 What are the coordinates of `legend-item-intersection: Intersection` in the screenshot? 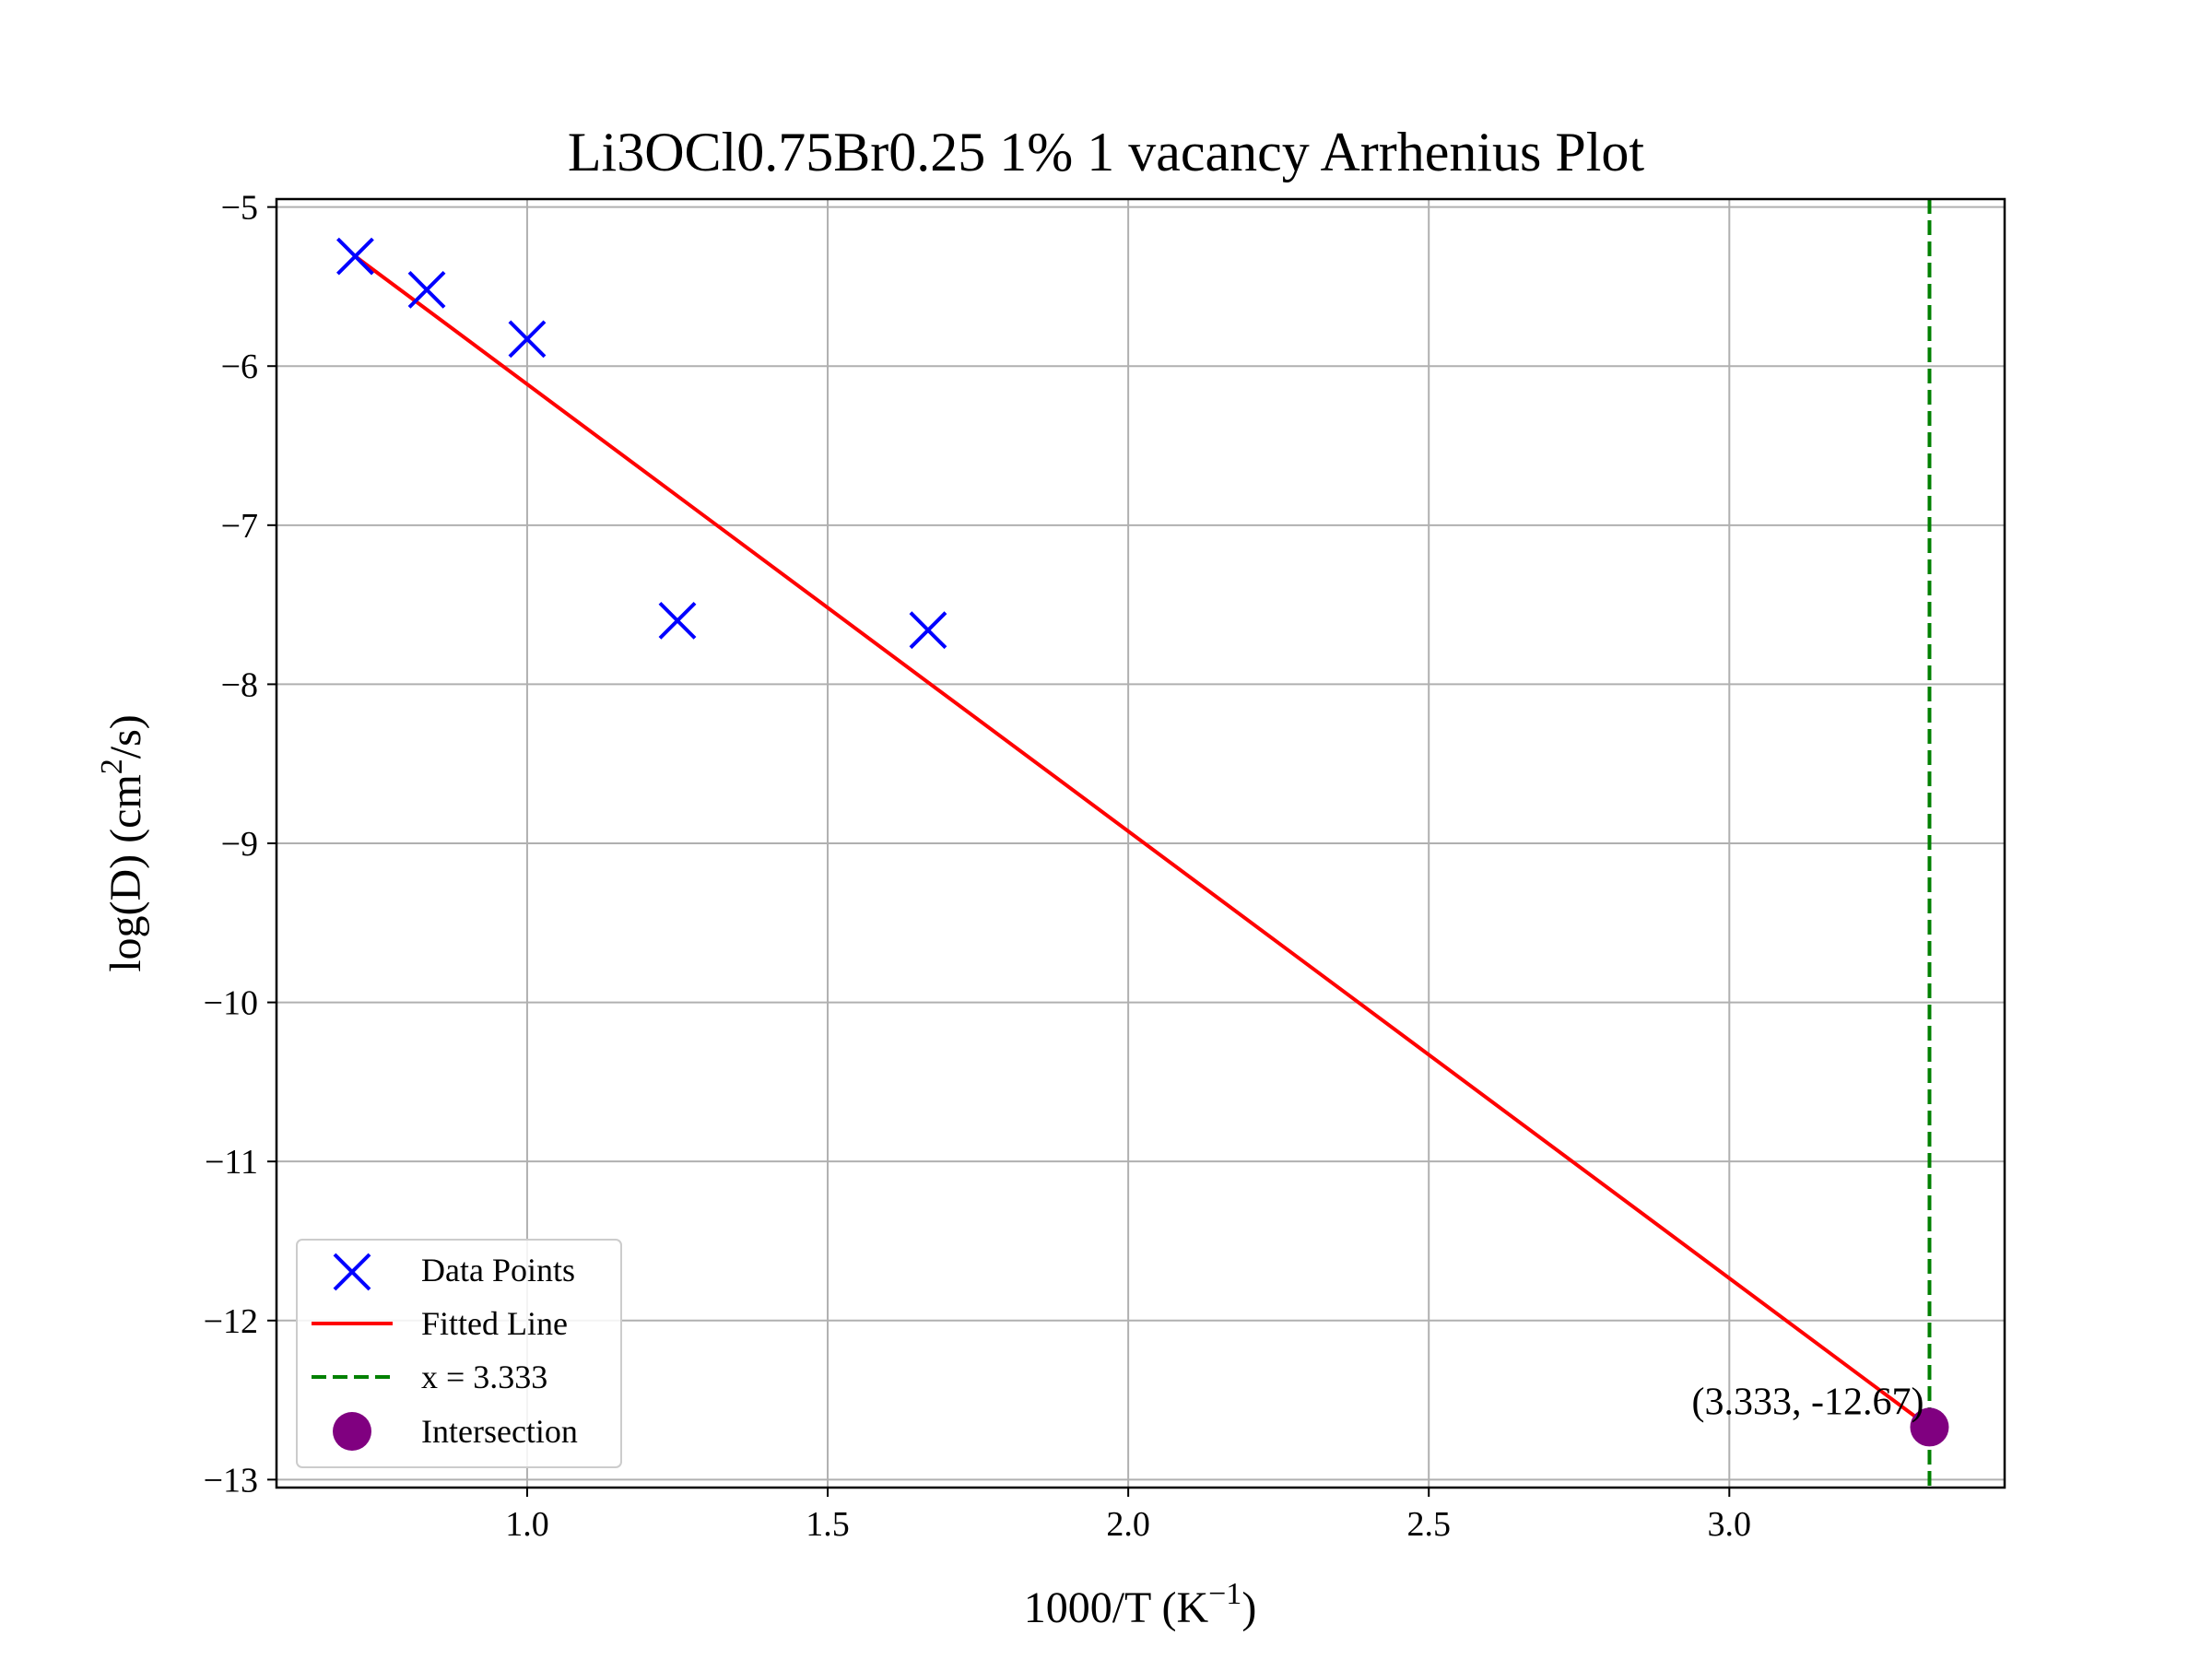 It's located at (455, 1431).